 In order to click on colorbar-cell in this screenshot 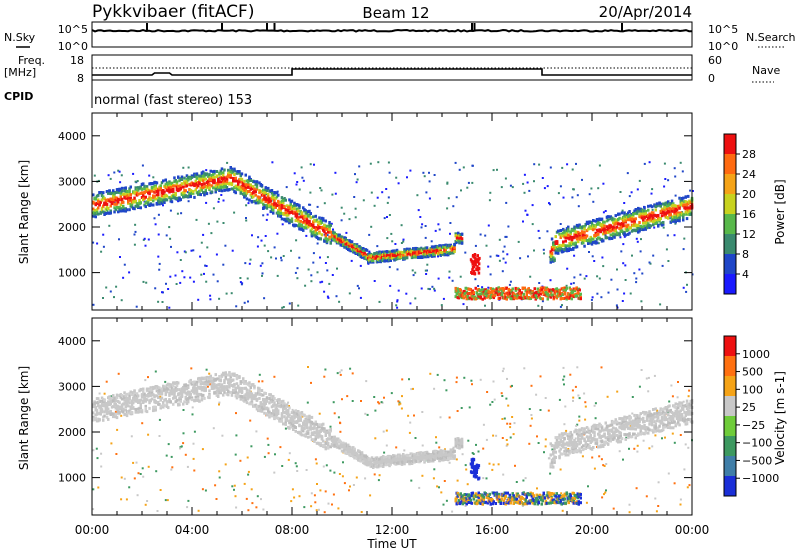, I will do `click(730, 284)`.